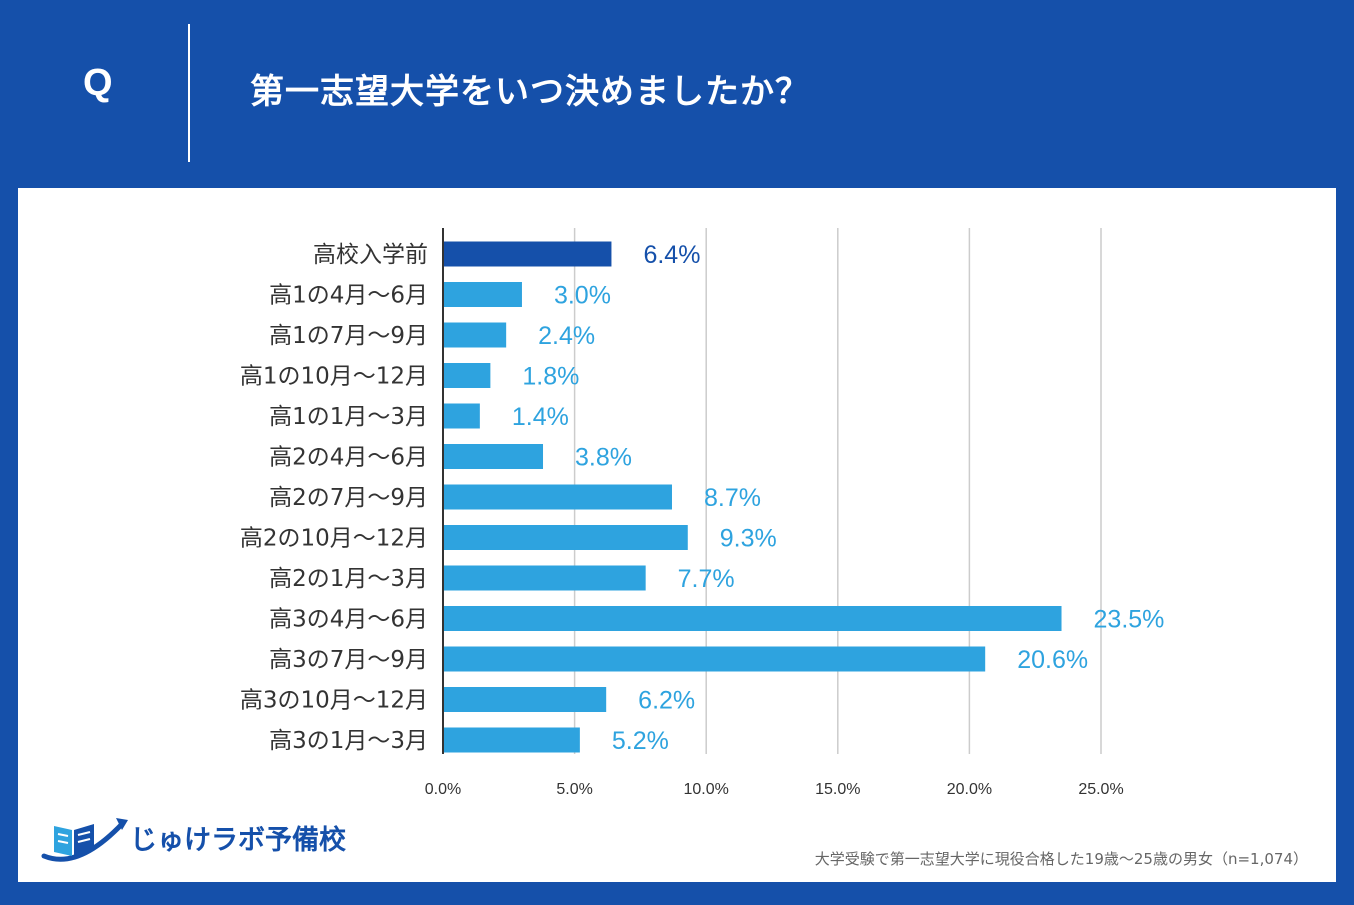  I want to click on category-label: 高2の10月～12月, so click(334, 539).